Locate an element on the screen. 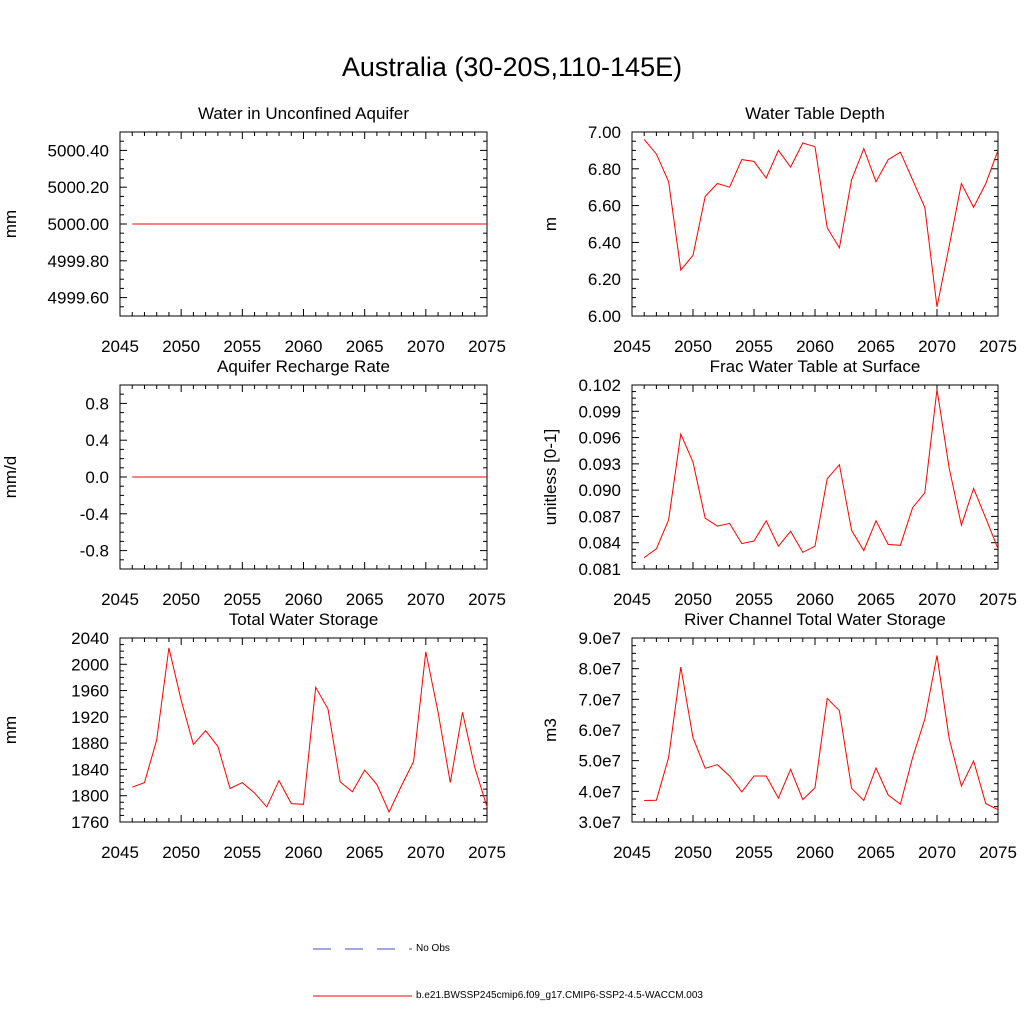 This screenshot has height=1024, width=1024. y-tick-label: 0.084 is located at coordinates (599, 543).